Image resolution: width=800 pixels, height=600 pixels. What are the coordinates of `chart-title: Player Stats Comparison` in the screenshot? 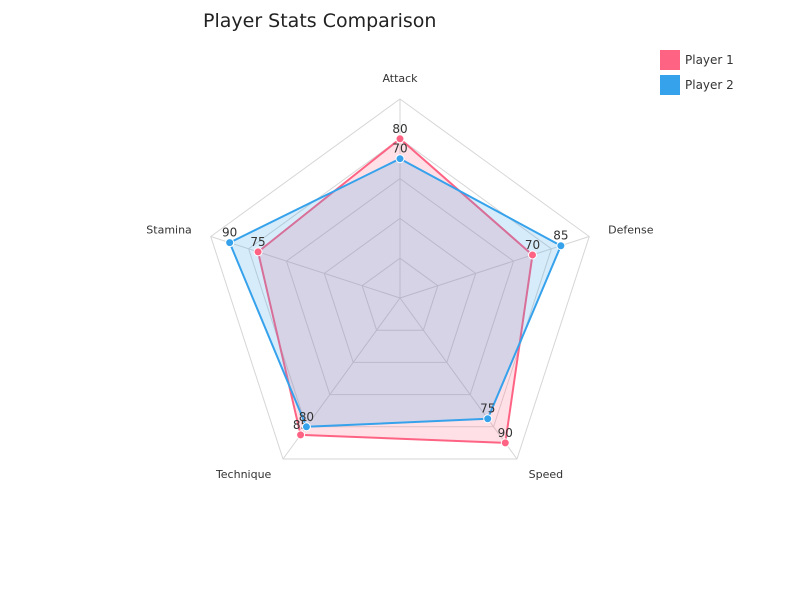 It's located at (320, 21).